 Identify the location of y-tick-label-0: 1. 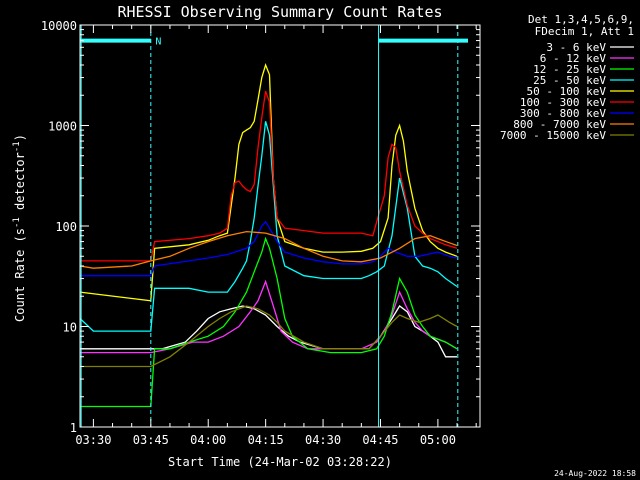
(73, 428).